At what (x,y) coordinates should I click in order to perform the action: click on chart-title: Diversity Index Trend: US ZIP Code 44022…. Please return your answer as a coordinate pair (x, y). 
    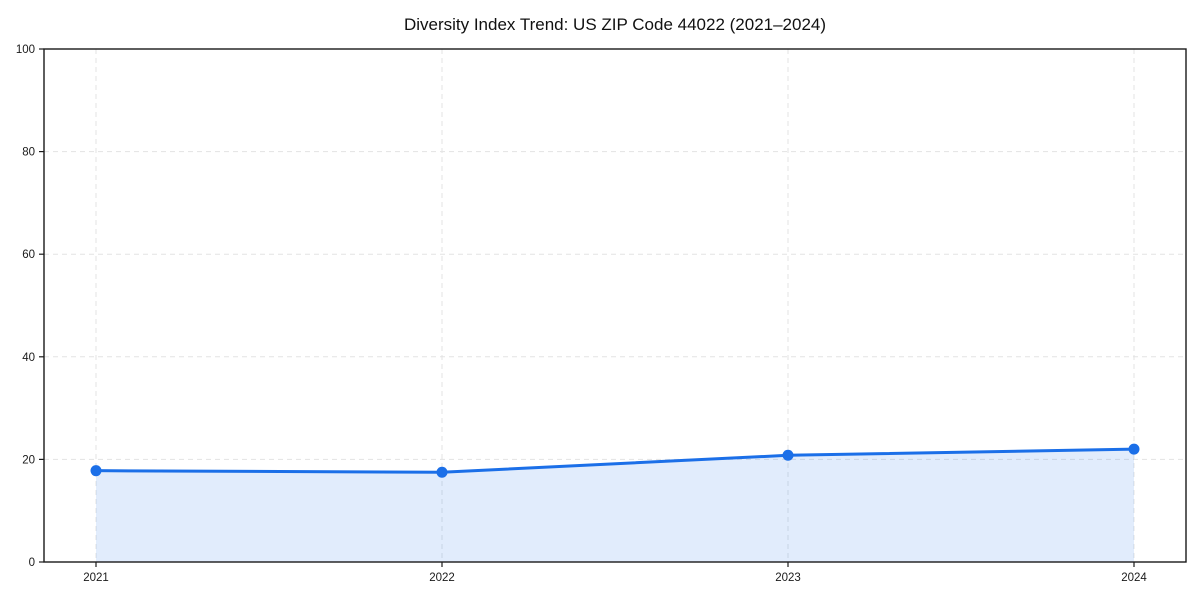
    Looking at the image, I should click on (615, 24).